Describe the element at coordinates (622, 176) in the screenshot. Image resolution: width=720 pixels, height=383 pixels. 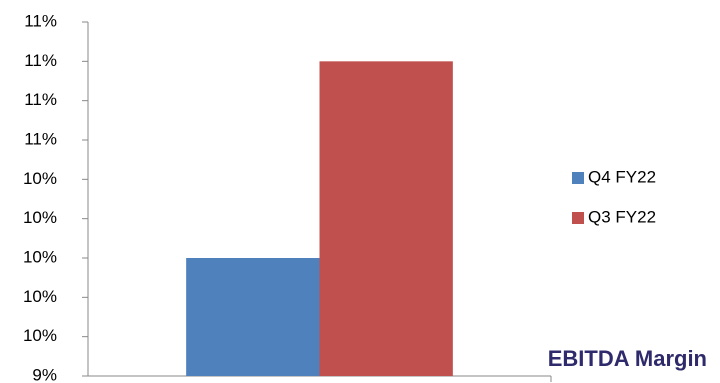
I see `legend-label: Q4 FY22` at that location.